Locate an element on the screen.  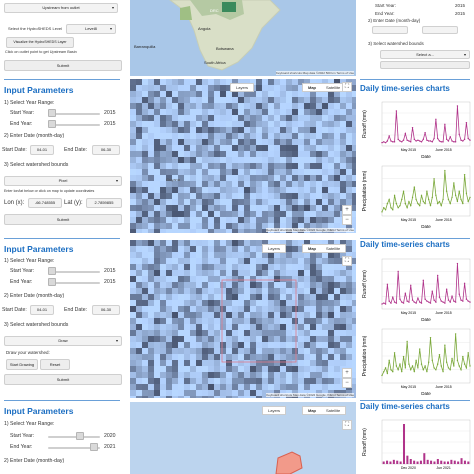
end-year-value: 2015 is located at coordinates (110, 124).